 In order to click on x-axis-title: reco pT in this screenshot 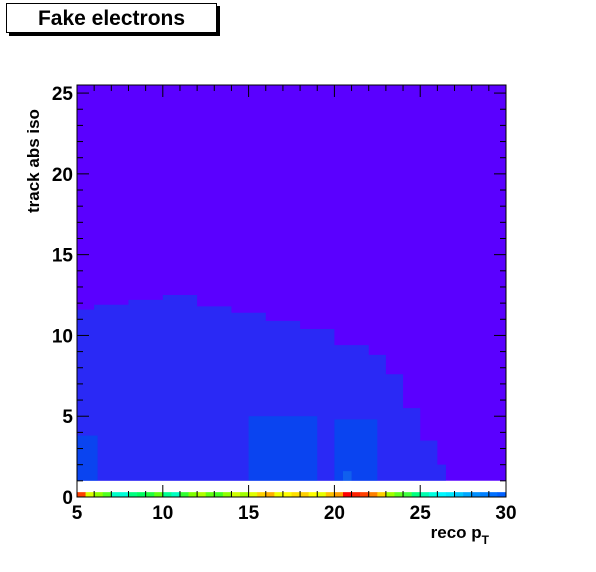, I will do `click(460, 535)`.